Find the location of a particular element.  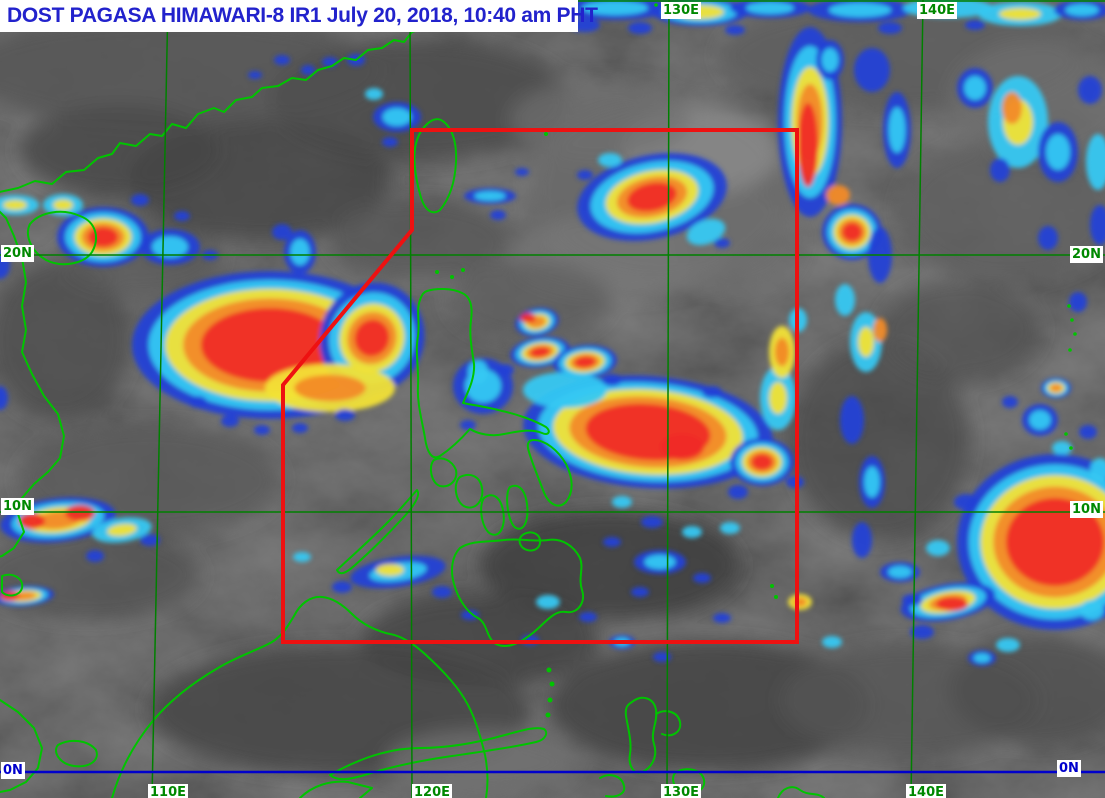

coordinate-label-20N: 20N is located at coordinates (17, 253).